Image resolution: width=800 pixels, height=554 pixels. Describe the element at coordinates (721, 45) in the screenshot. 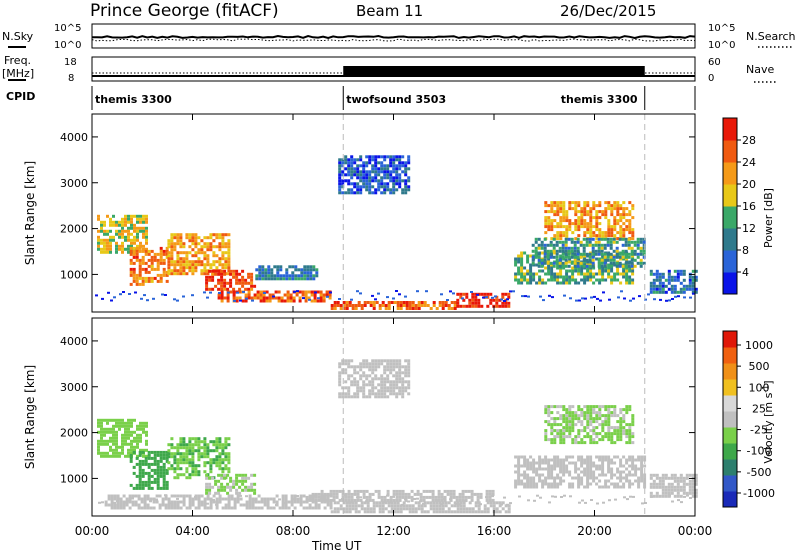

I see `nsearch-tick-bottom: 10^0` at that location.